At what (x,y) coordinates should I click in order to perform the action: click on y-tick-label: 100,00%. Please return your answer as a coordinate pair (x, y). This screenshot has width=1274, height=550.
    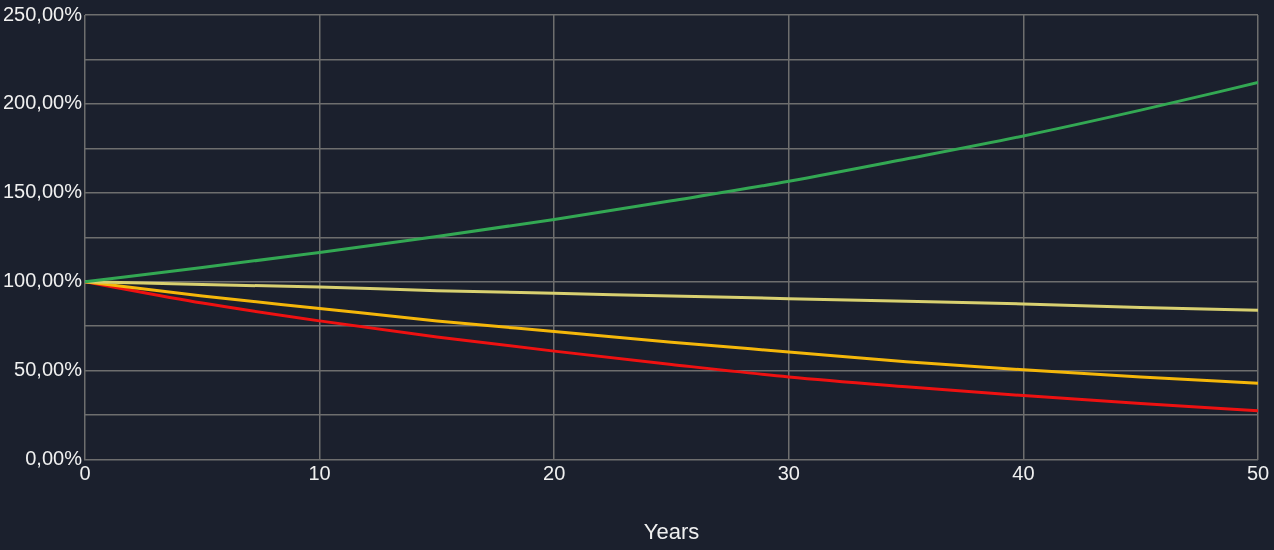
    Looking at the image, I should click on (42, 280).